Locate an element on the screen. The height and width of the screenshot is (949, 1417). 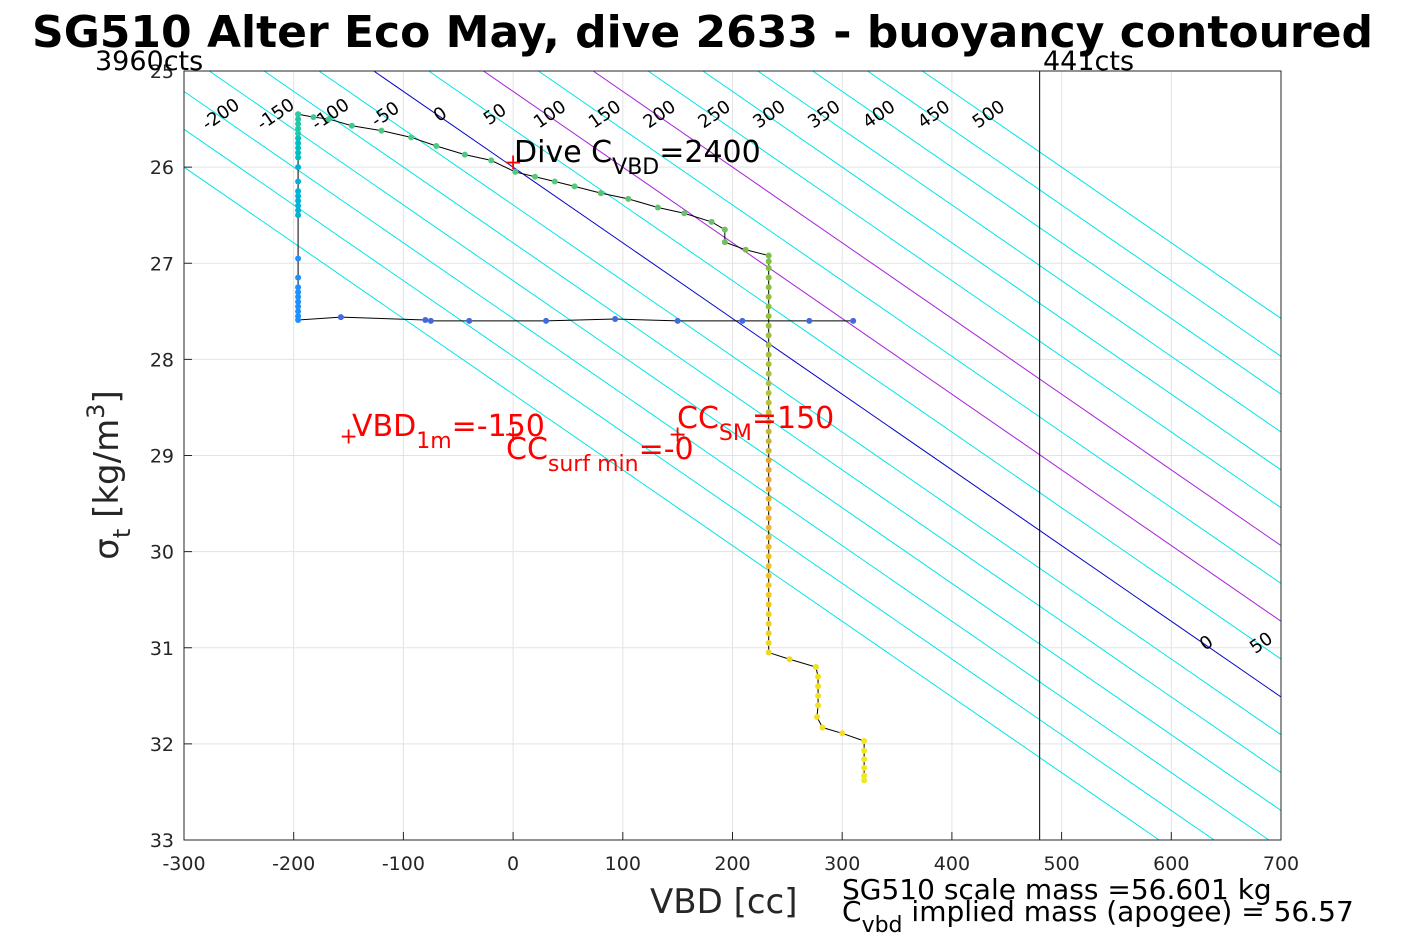
x-axis-label: VBD [cc] is located at coordinates (724, 902).